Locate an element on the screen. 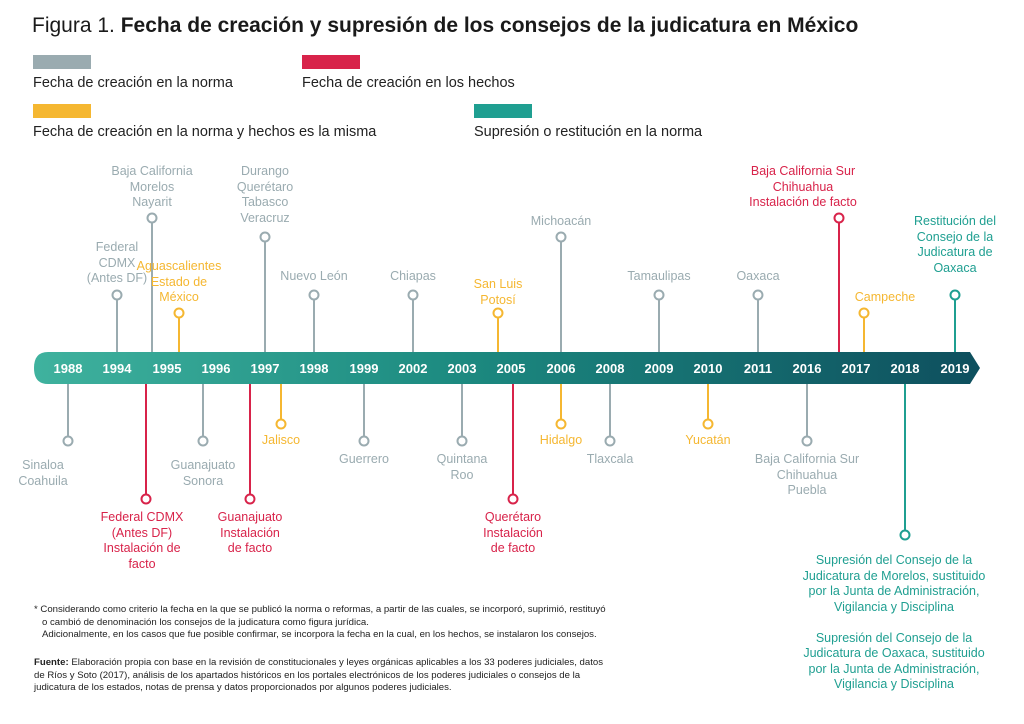  year-label-2019: 2019 is located at coordinates (955, 368).